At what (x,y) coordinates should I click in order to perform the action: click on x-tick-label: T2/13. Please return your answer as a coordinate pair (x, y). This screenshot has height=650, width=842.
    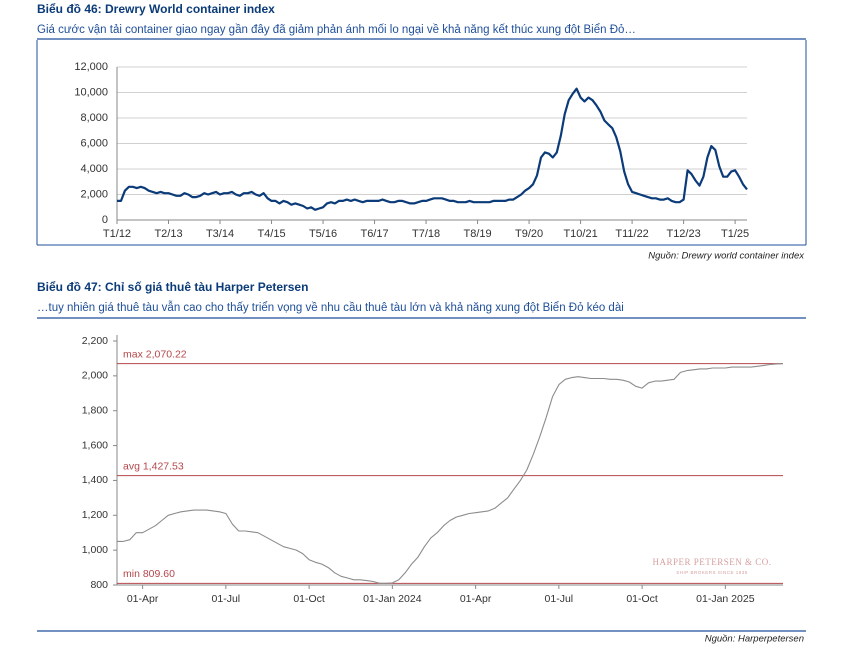
    Looking at the image, I should click on (168, 234).